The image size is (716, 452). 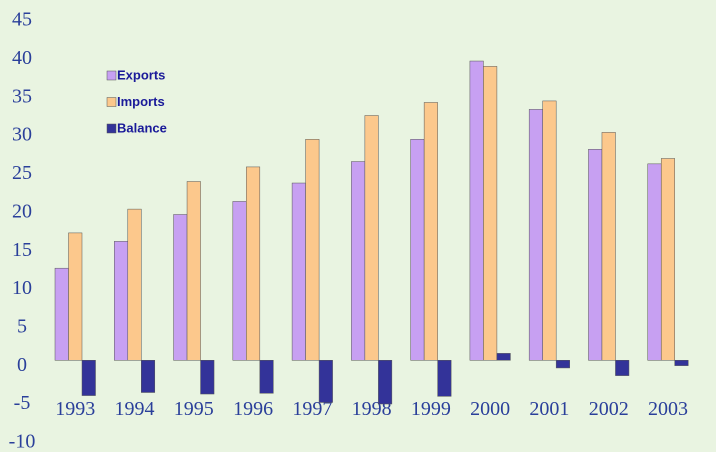 What do you see at coordinates (22, 288) in the screenshot?
I see `y-tick-label: 10` at bounding box center [22, 288].